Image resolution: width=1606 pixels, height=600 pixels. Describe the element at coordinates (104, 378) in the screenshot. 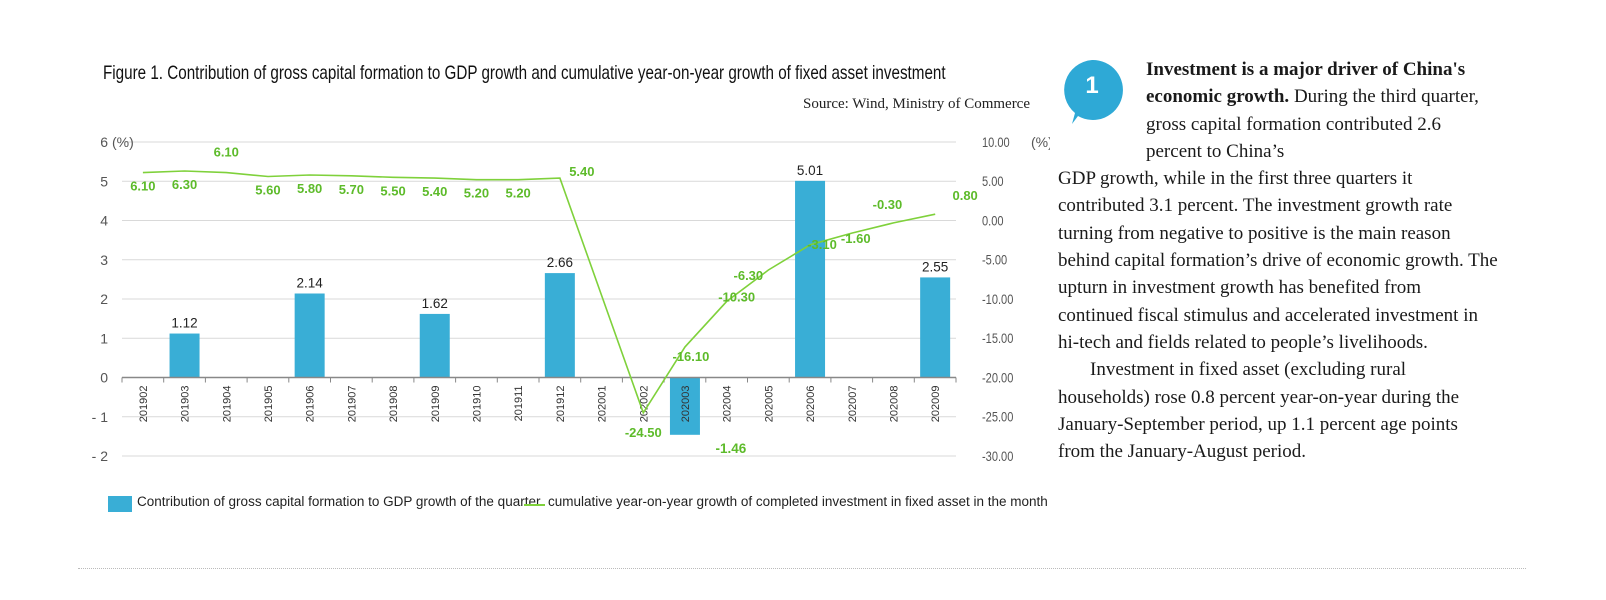

I see `left-axis-tick-label: 0` at that location.